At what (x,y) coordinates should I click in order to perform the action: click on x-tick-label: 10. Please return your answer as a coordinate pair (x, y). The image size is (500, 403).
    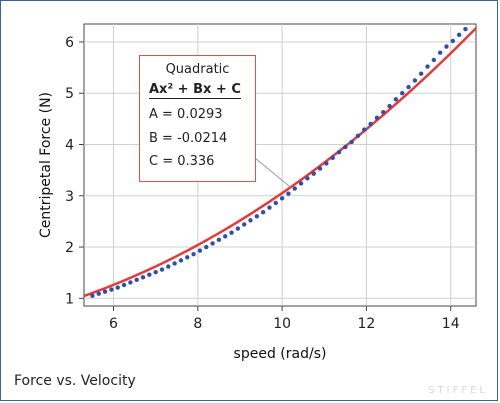
    Looking at the image, I should click on (282, 324).